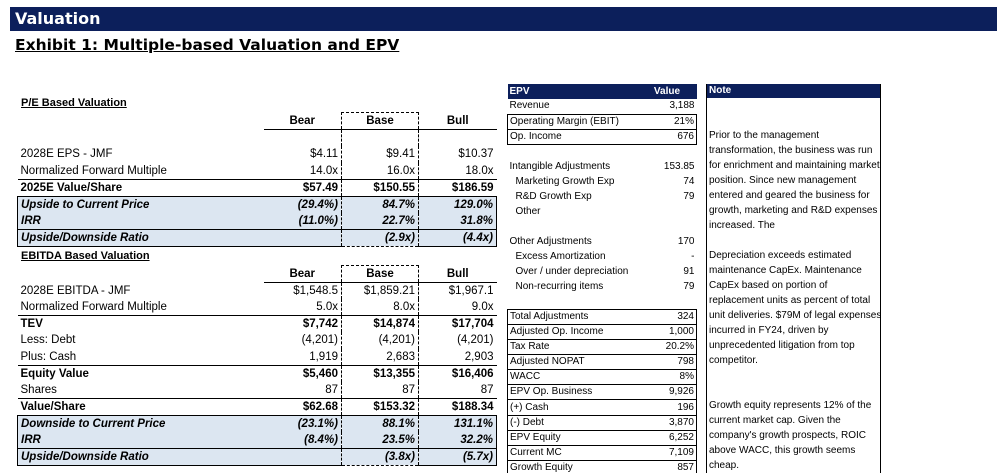  I want to click on table-row: Plus: Cash 1,919 2,683 2,903, so click(257, 356).